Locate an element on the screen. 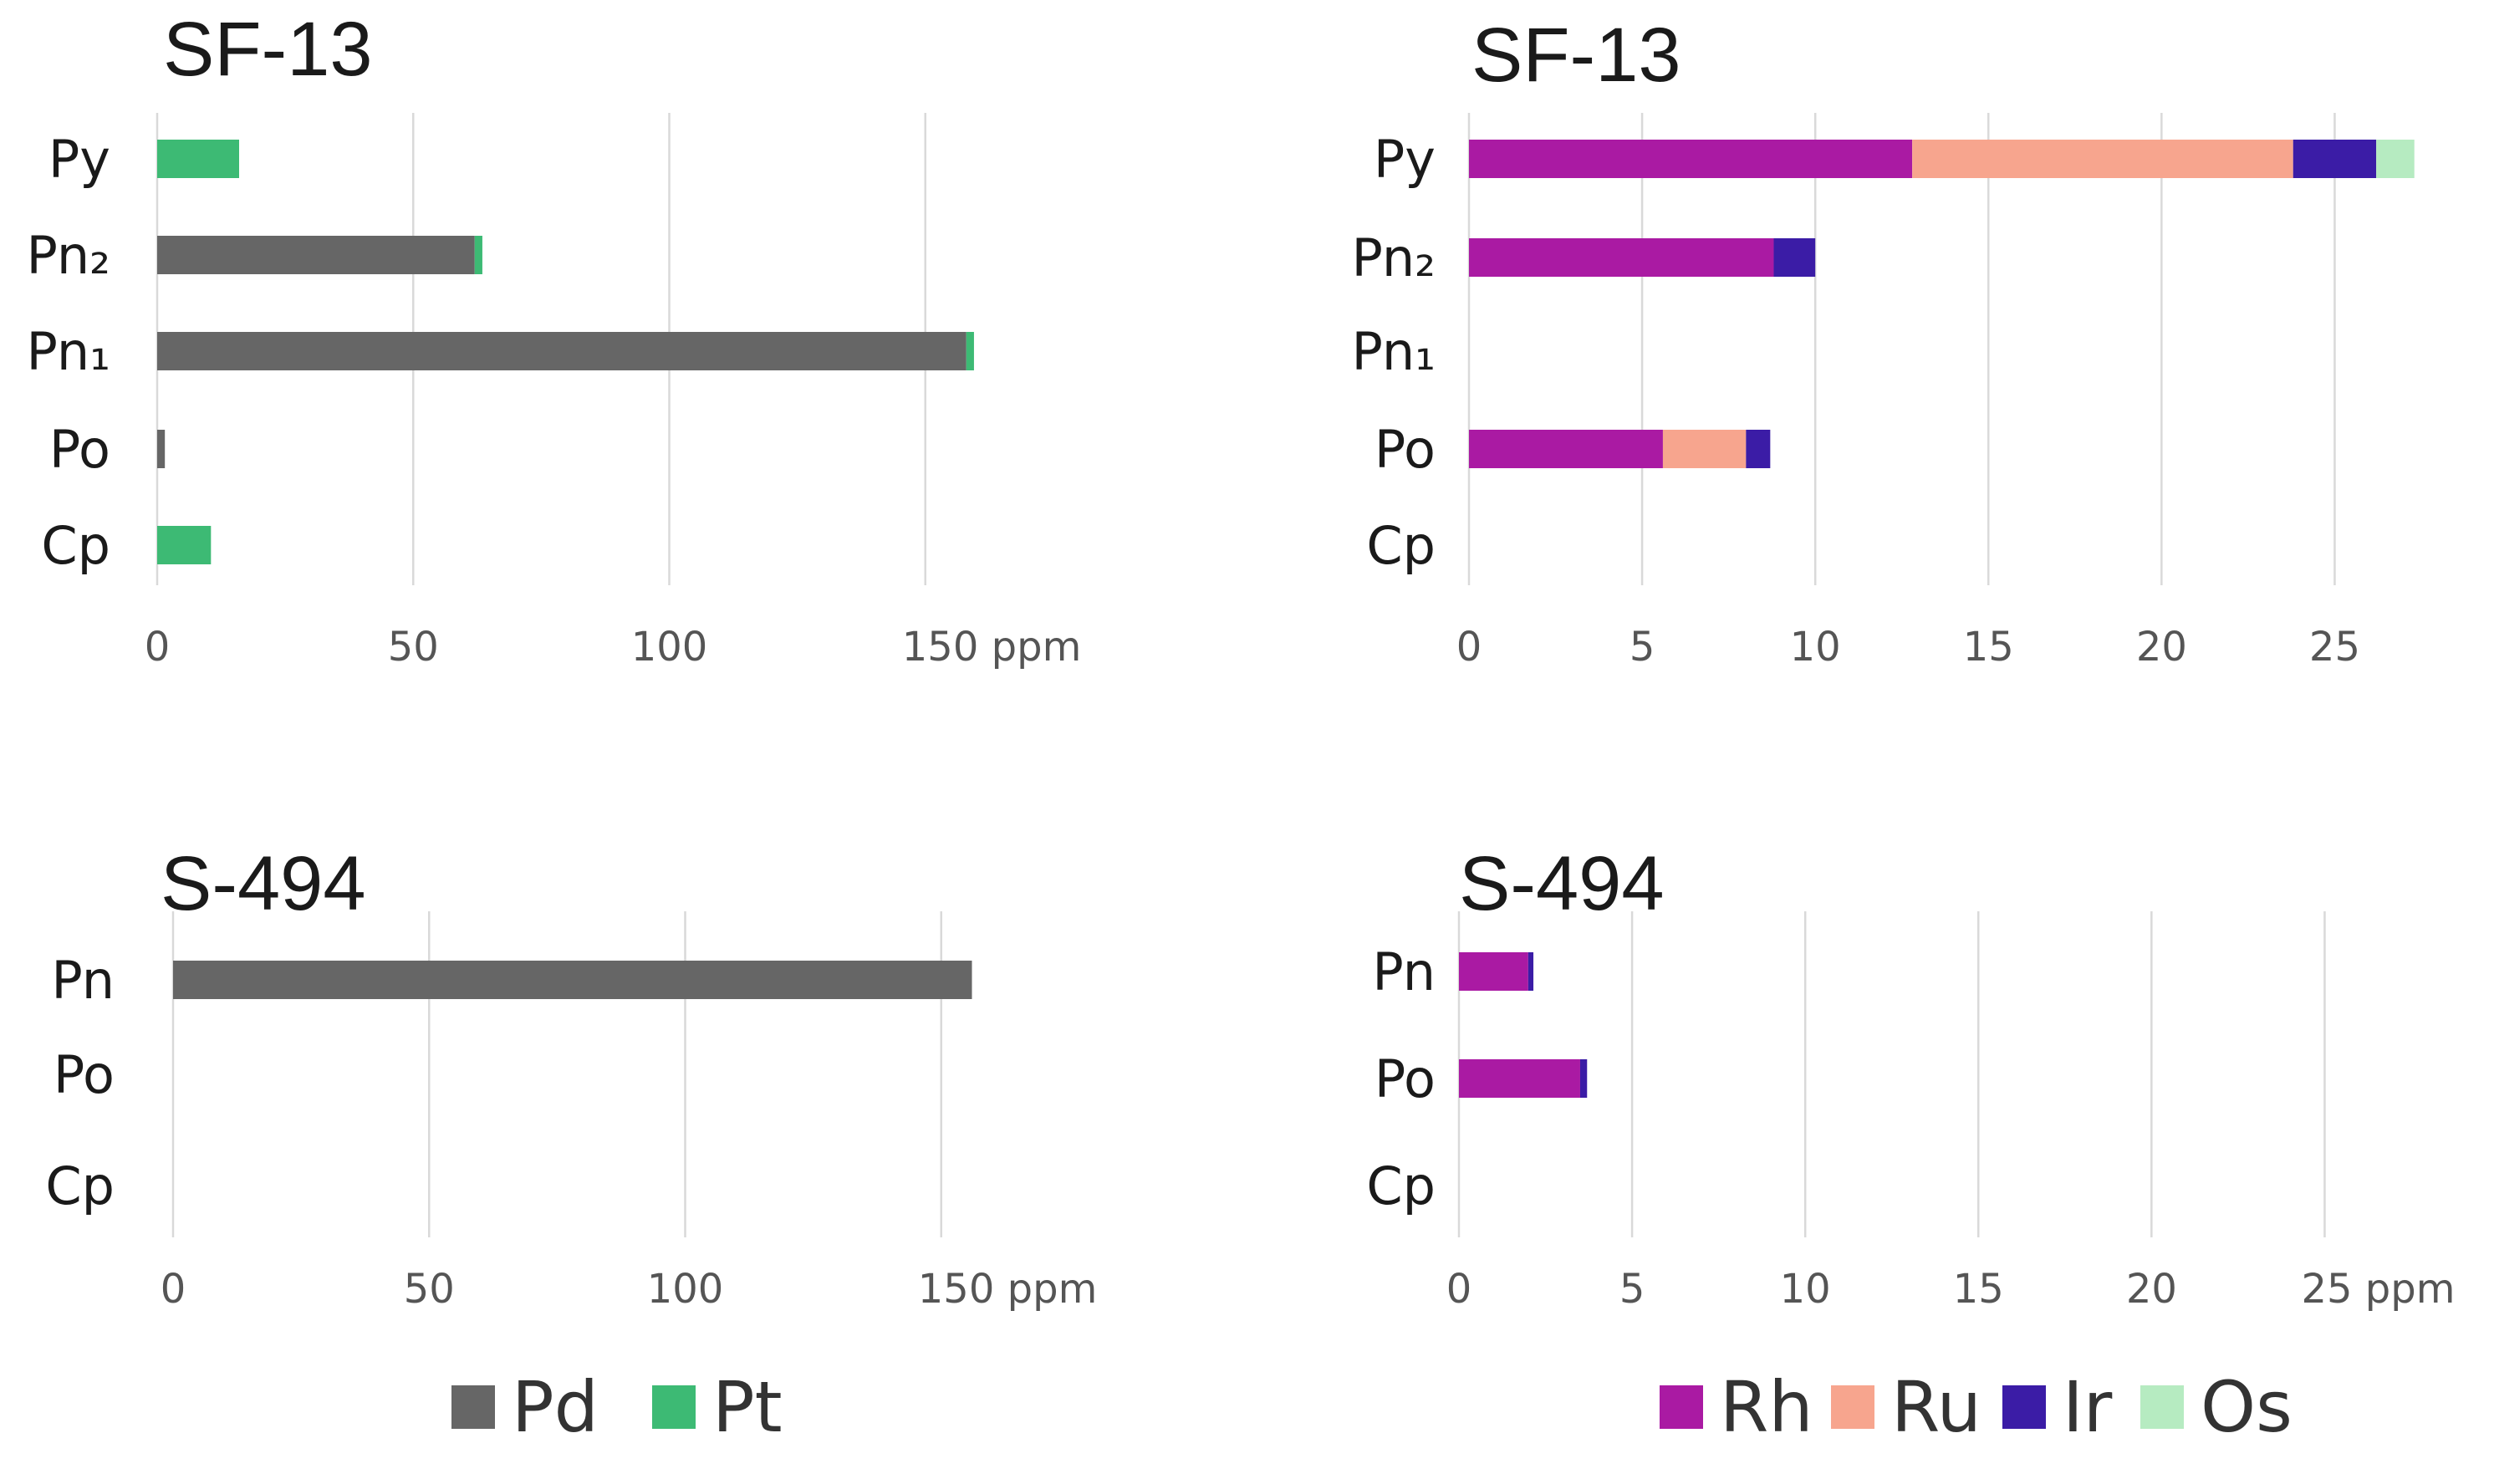 Image resolution: width=2494 pixels, height=1484 pixels. legend-label-pd: Pd is located at coordinates (555, 1407).